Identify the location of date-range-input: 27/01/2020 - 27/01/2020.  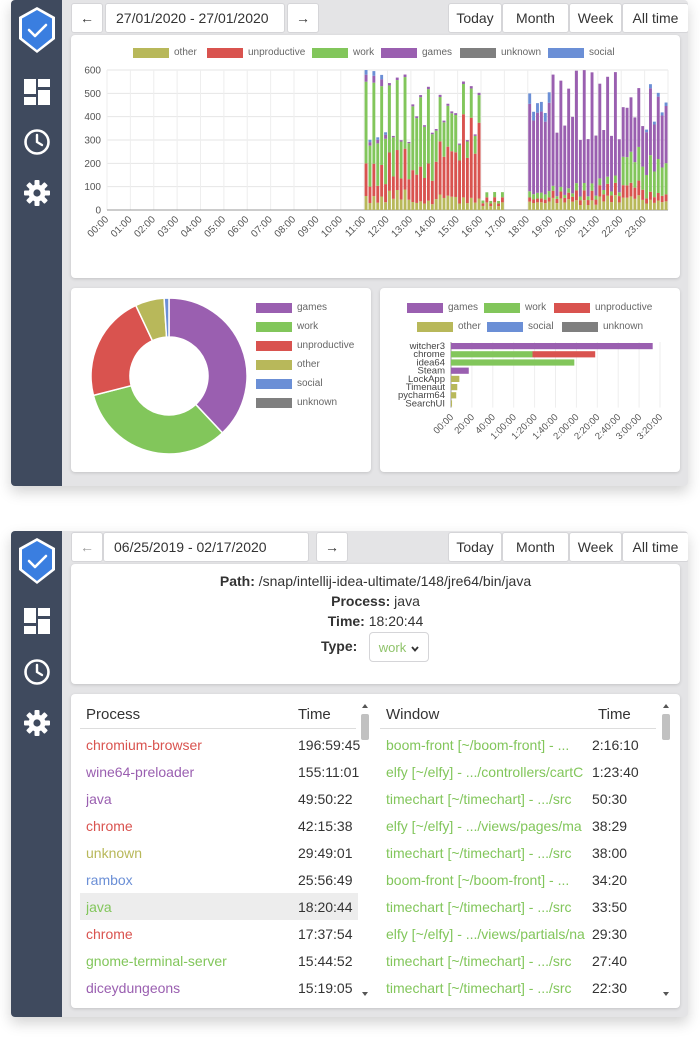
(195, 18).